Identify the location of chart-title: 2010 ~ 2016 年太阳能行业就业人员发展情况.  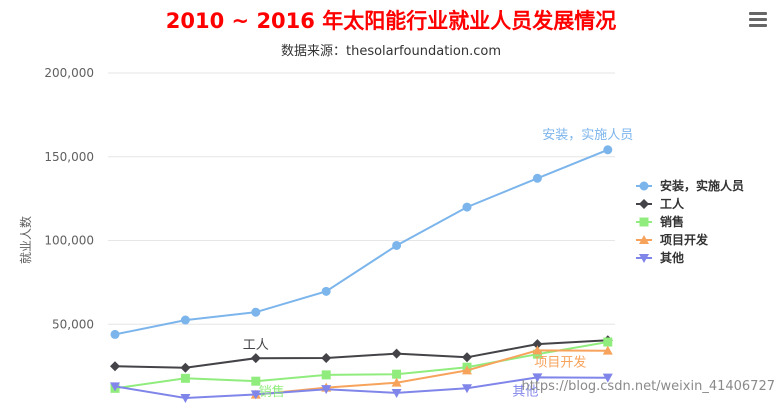
(391, 21).